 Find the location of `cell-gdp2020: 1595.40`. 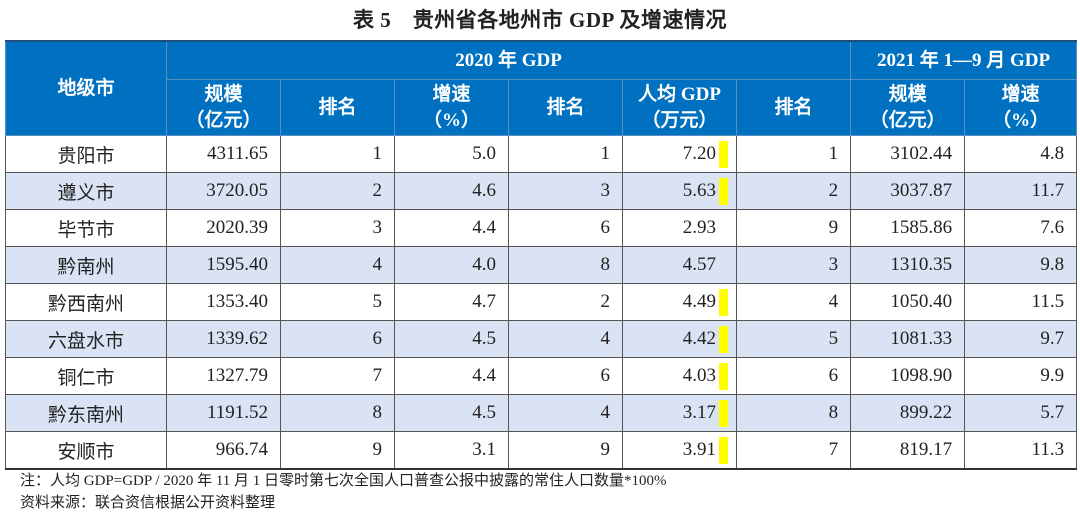

cell-gdp2020: 1595.40 is located at coordinates (223, 265).